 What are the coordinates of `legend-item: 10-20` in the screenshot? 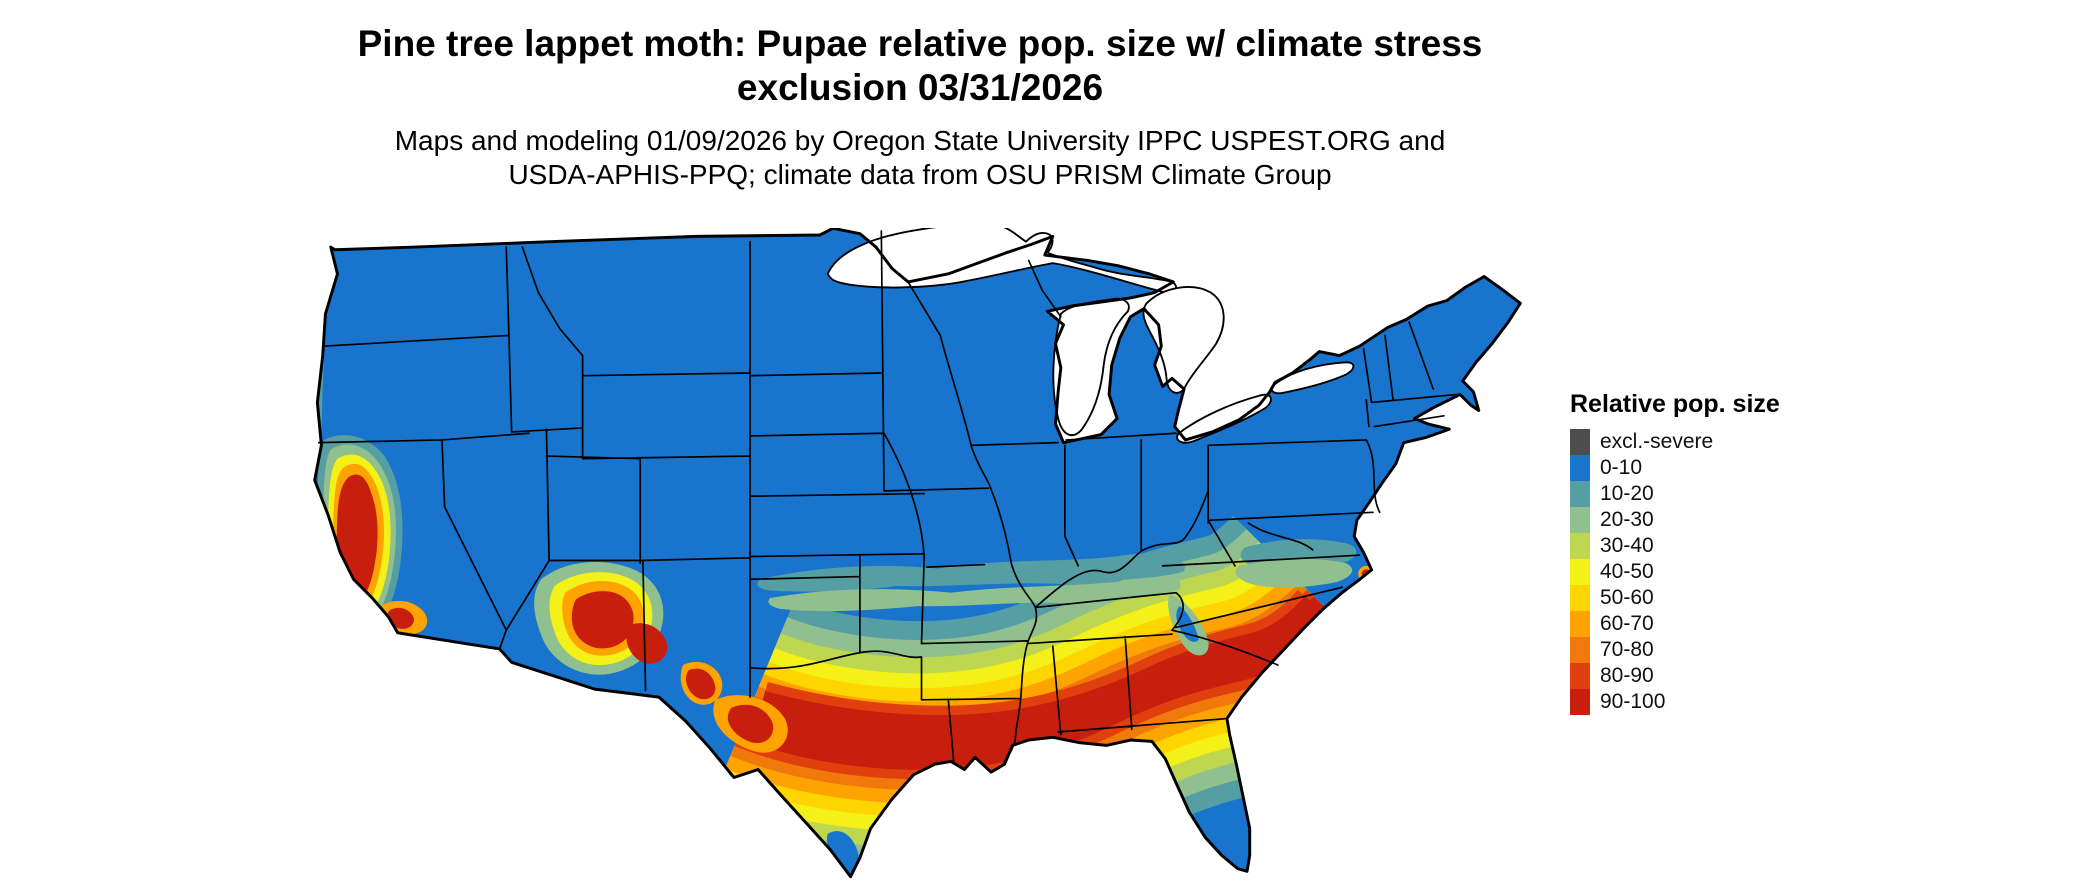 It's located at (1675, 494).